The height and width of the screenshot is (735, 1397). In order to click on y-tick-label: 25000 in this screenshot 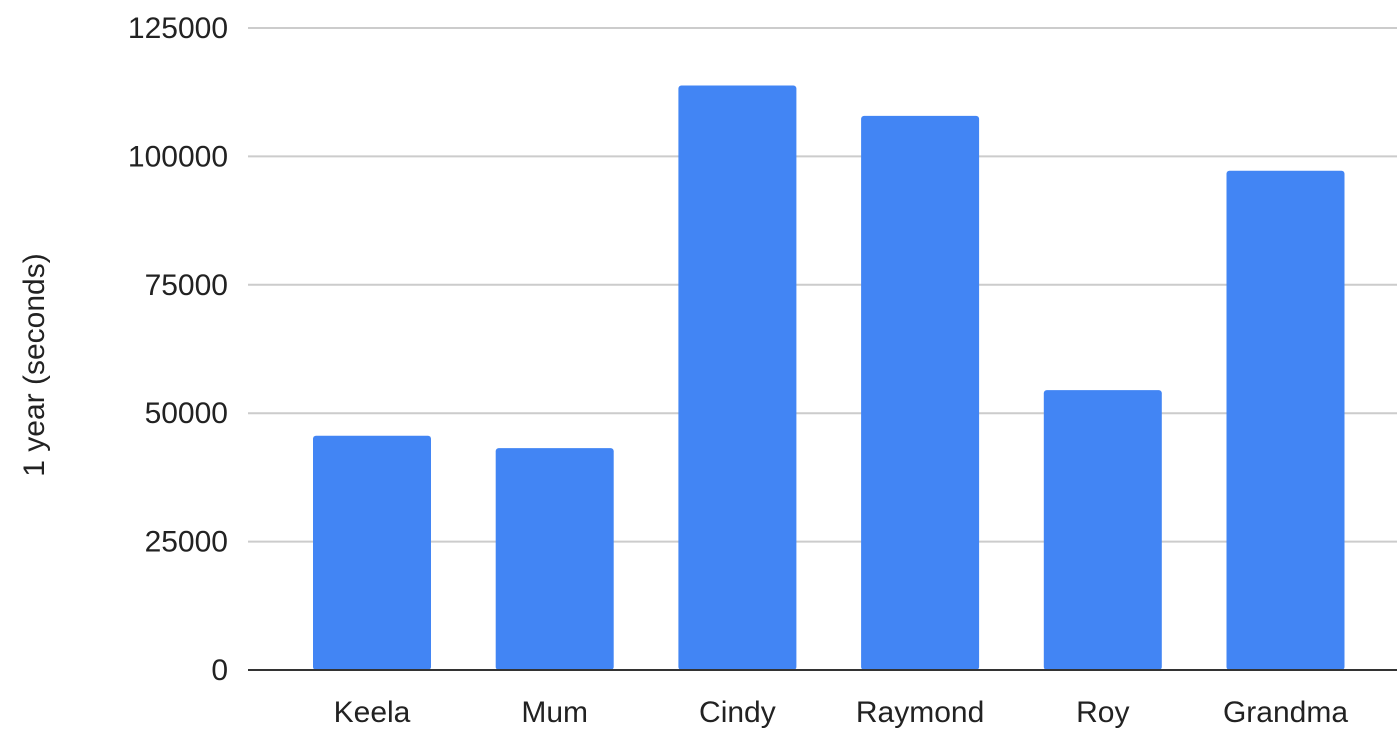, I will do `click(186, 542)`.